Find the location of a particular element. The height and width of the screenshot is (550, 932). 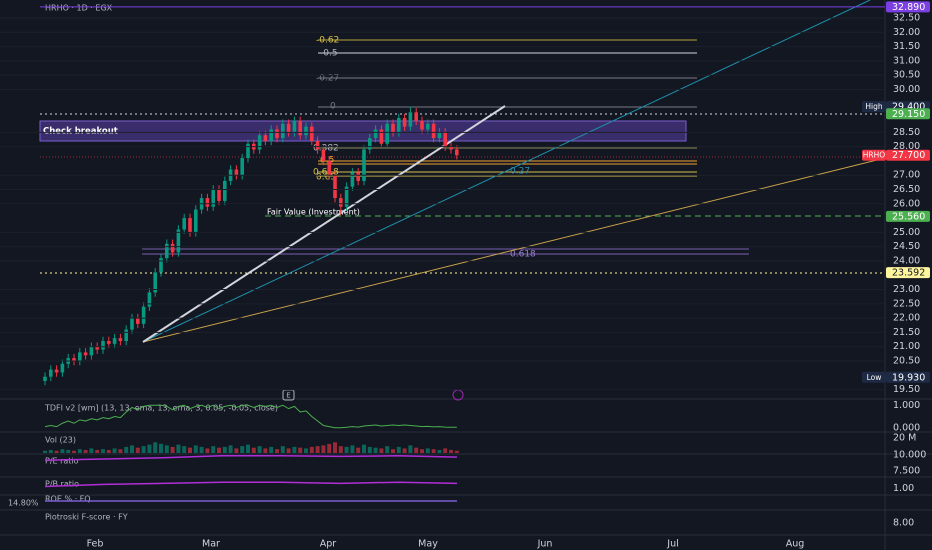

pe-title: P/E ratio is located at coordinates (62, 461).